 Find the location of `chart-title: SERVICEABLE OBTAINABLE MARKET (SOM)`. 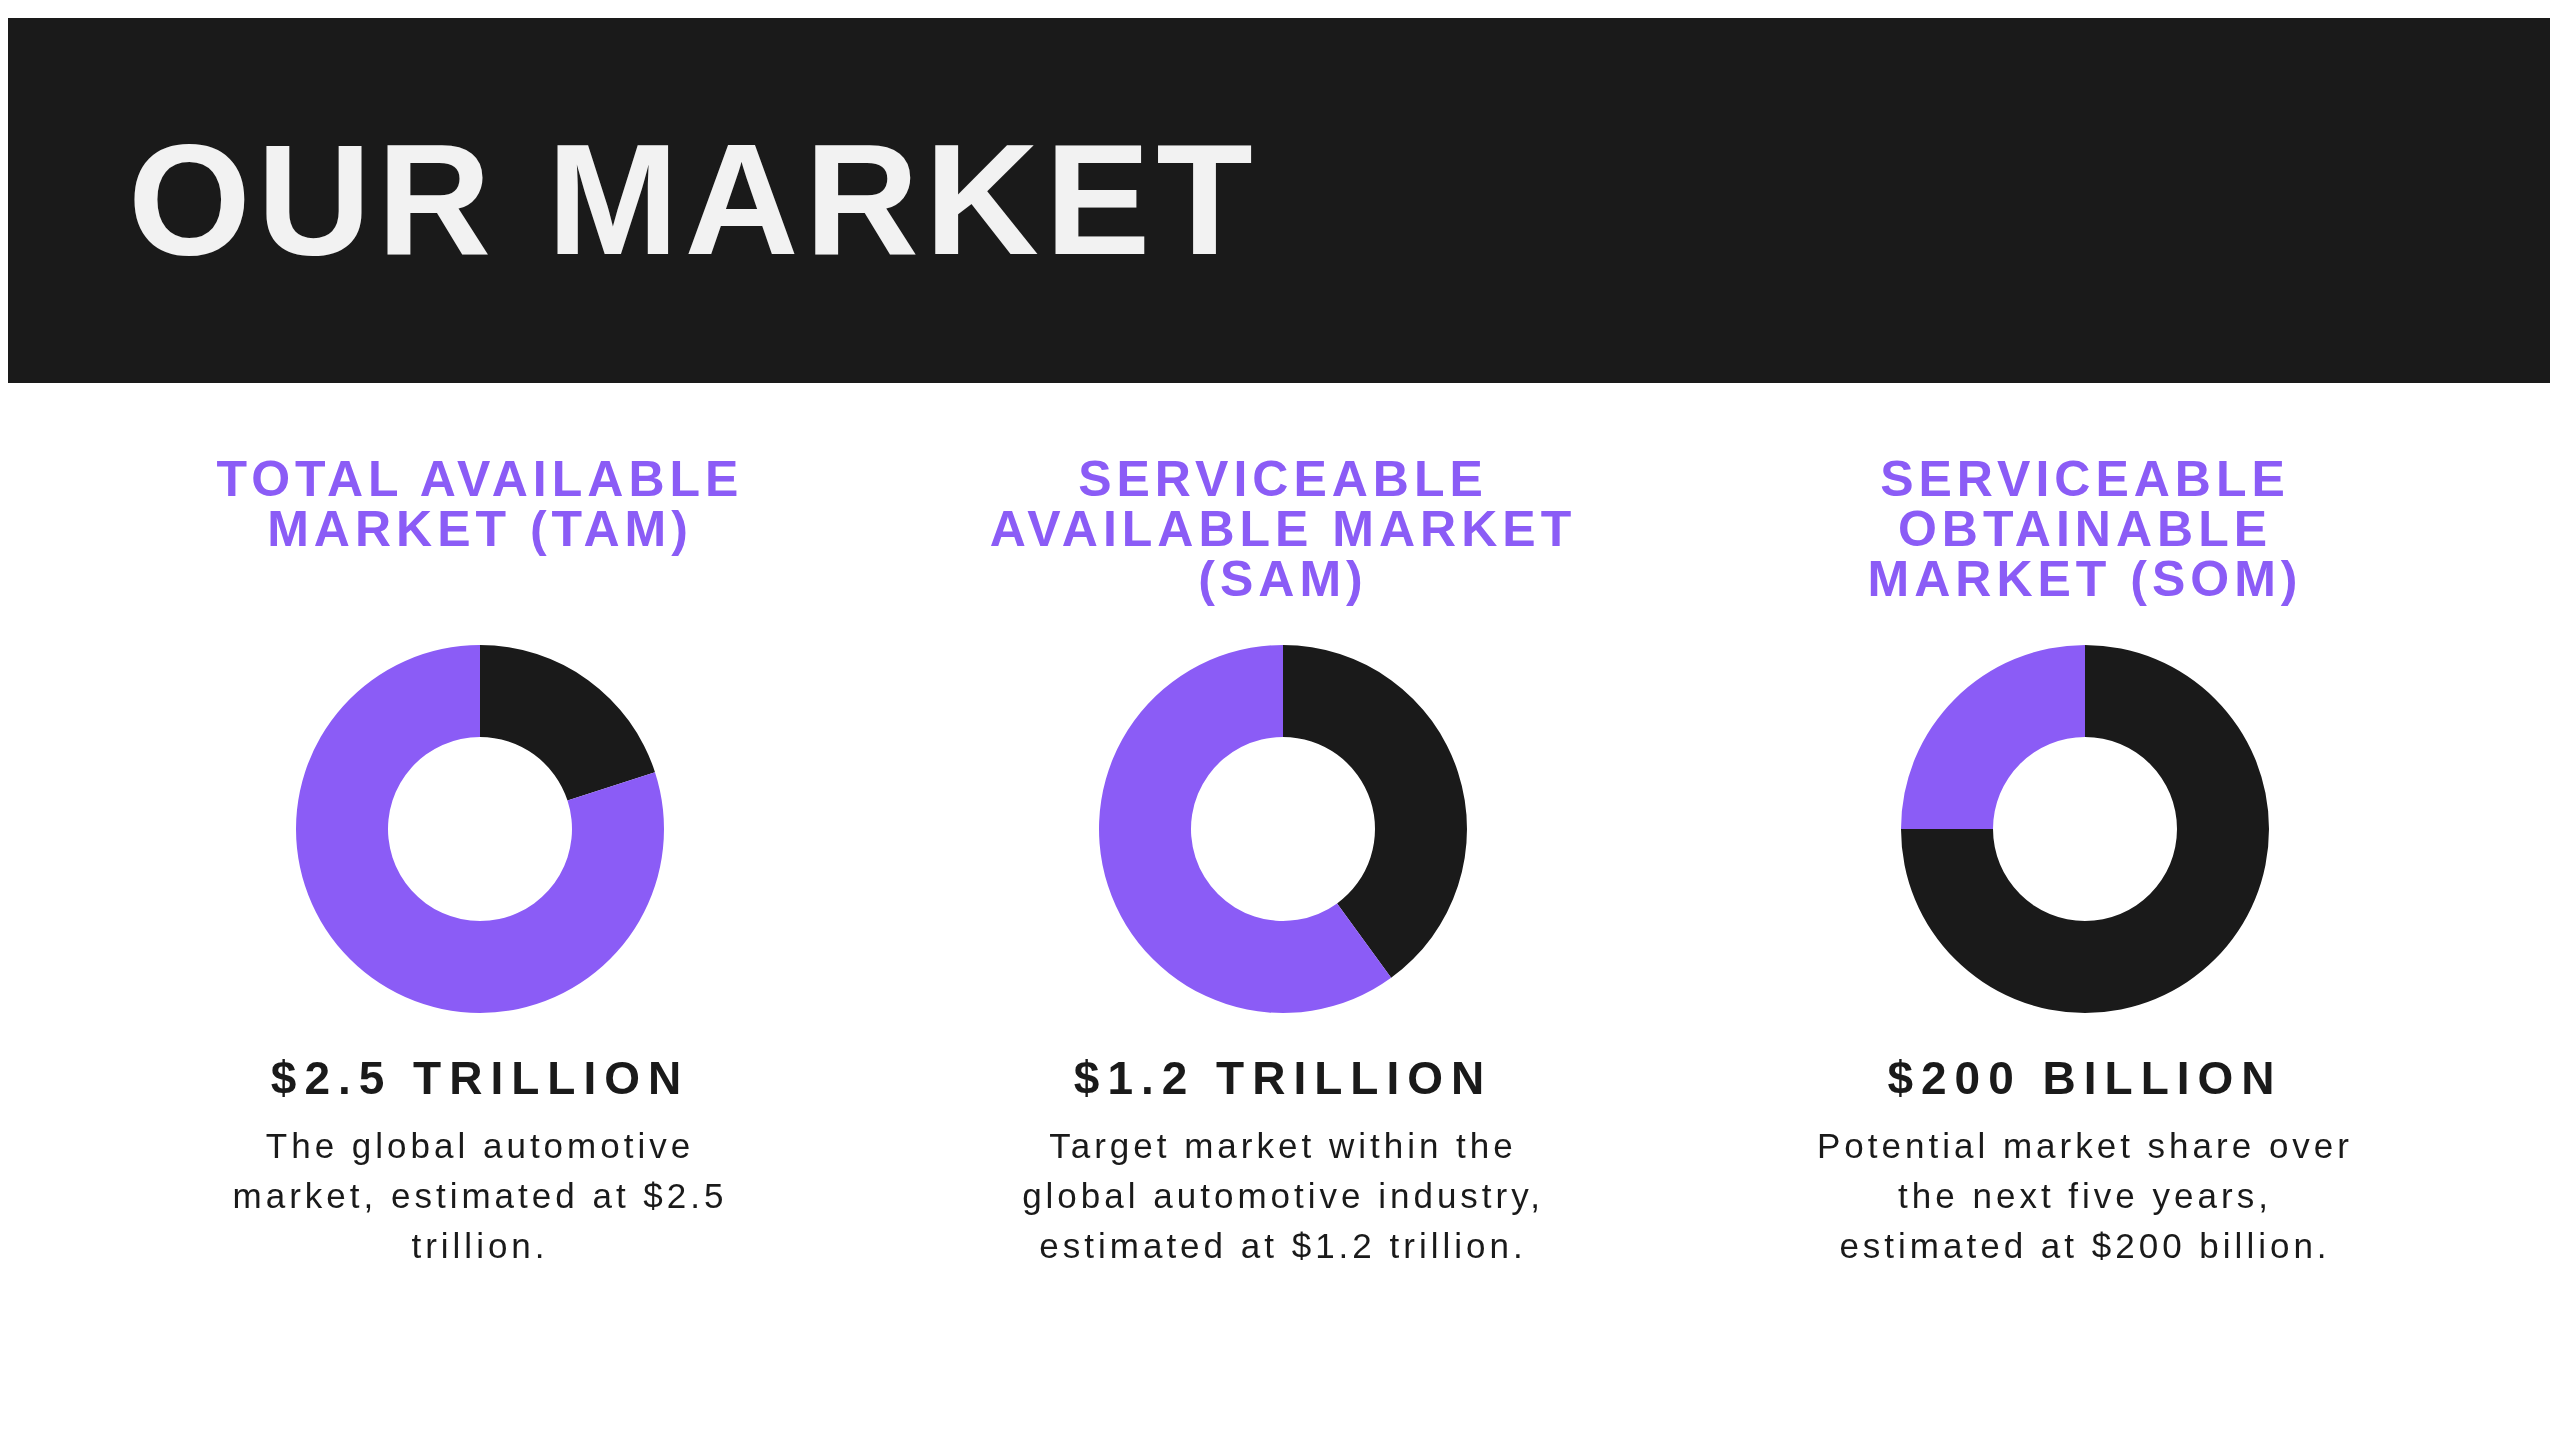

chart-title: SERVICEABLE OBTAINABLE MARKET (SOM) is located at coordinates (2085, 529).